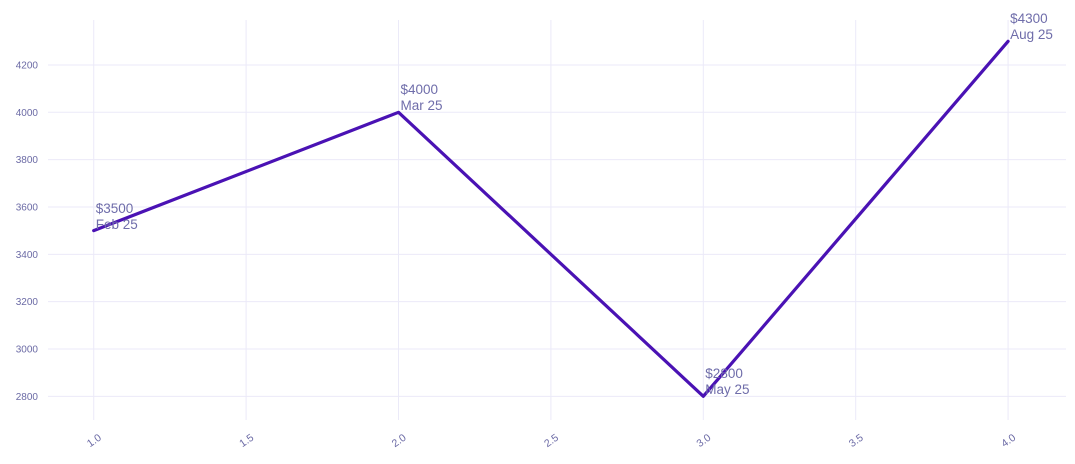  Describe the element at coordinates (94, 441) in the screenshot. I see `x-tick-label: 1.0` at that location.